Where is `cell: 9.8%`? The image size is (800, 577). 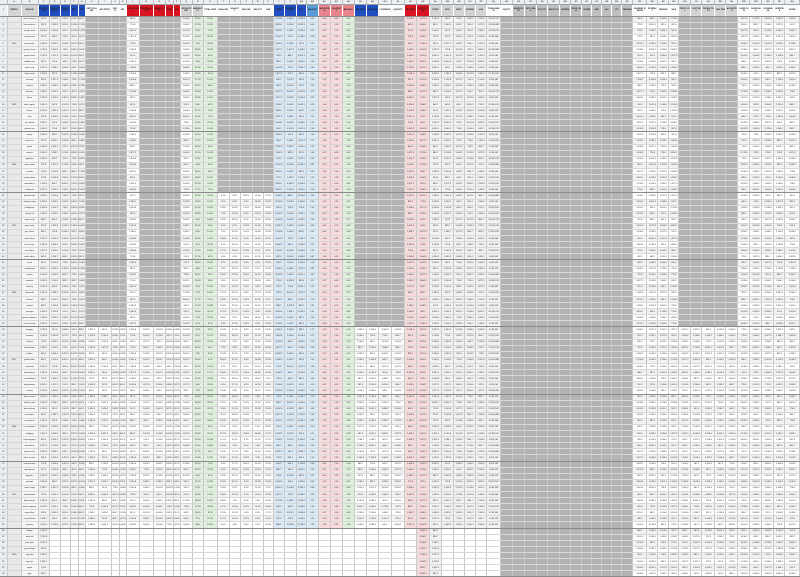
cell: 9.8% is located at coordinates (198, 105).